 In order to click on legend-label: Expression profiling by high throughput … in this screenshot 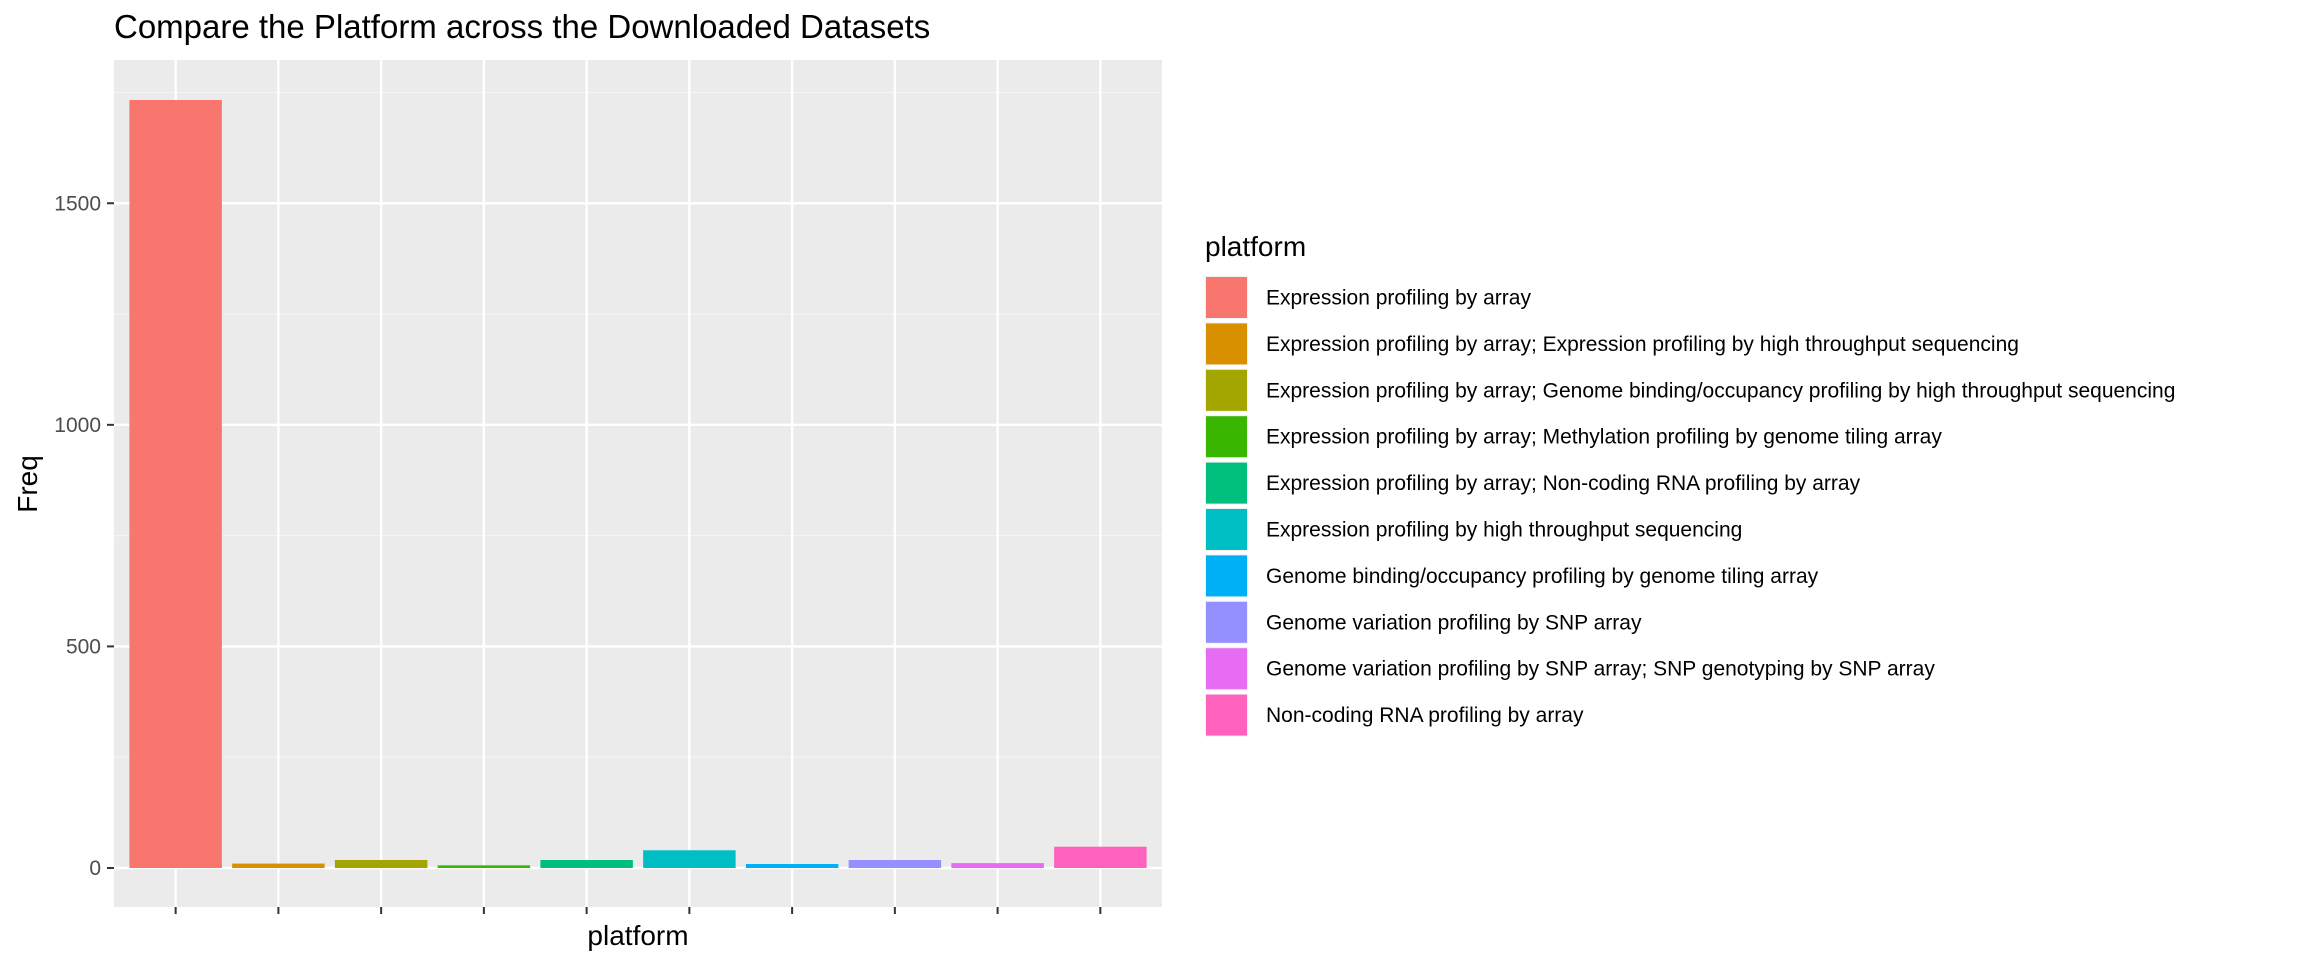, I will do `click(1504, 530)`.